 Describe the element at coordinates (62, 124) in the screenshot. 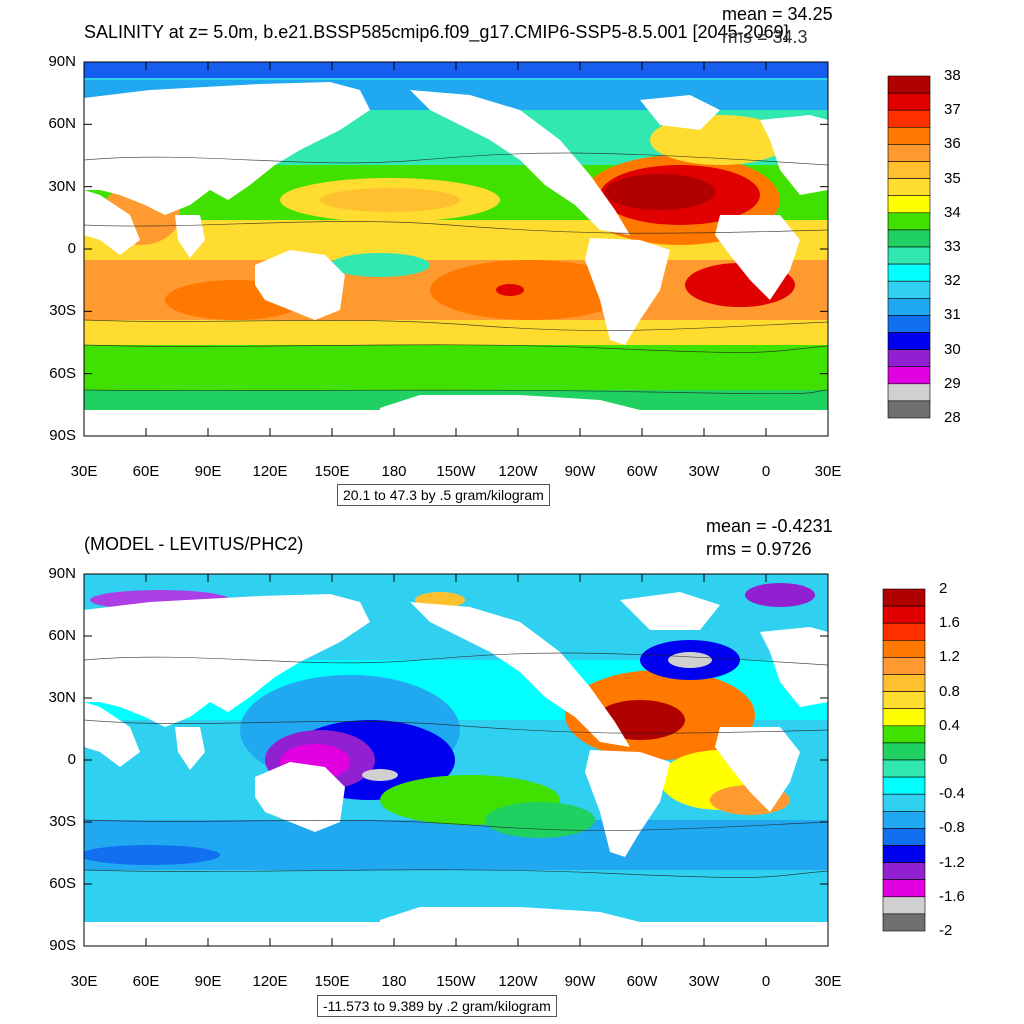

I see `lat-tick-label: 60N` at that location.